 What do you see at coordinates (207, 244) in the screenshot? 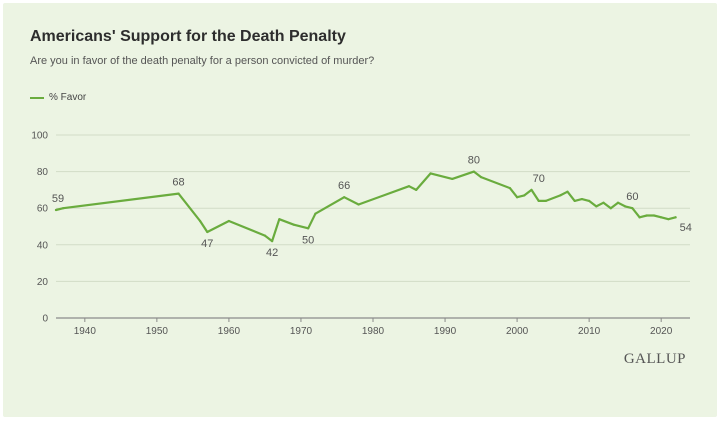
I see `data-label: 47` at bounding box center [207, 244].